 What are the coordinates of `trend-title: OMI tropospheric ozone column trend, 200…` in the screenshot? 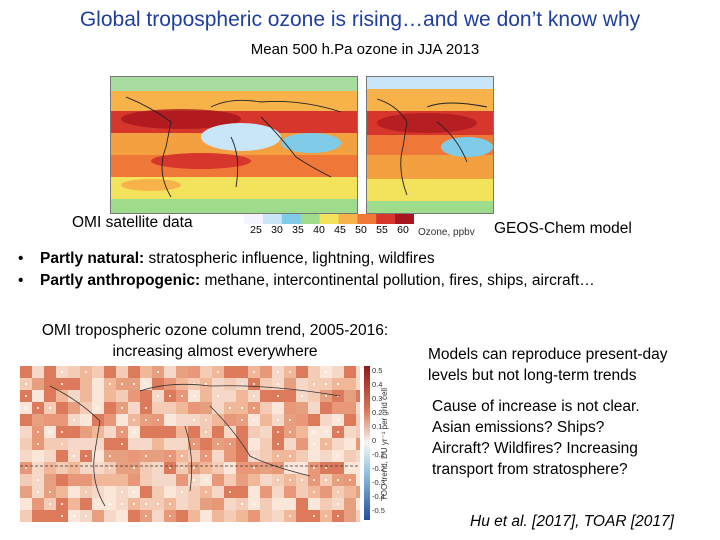 It's located at (215, 341).